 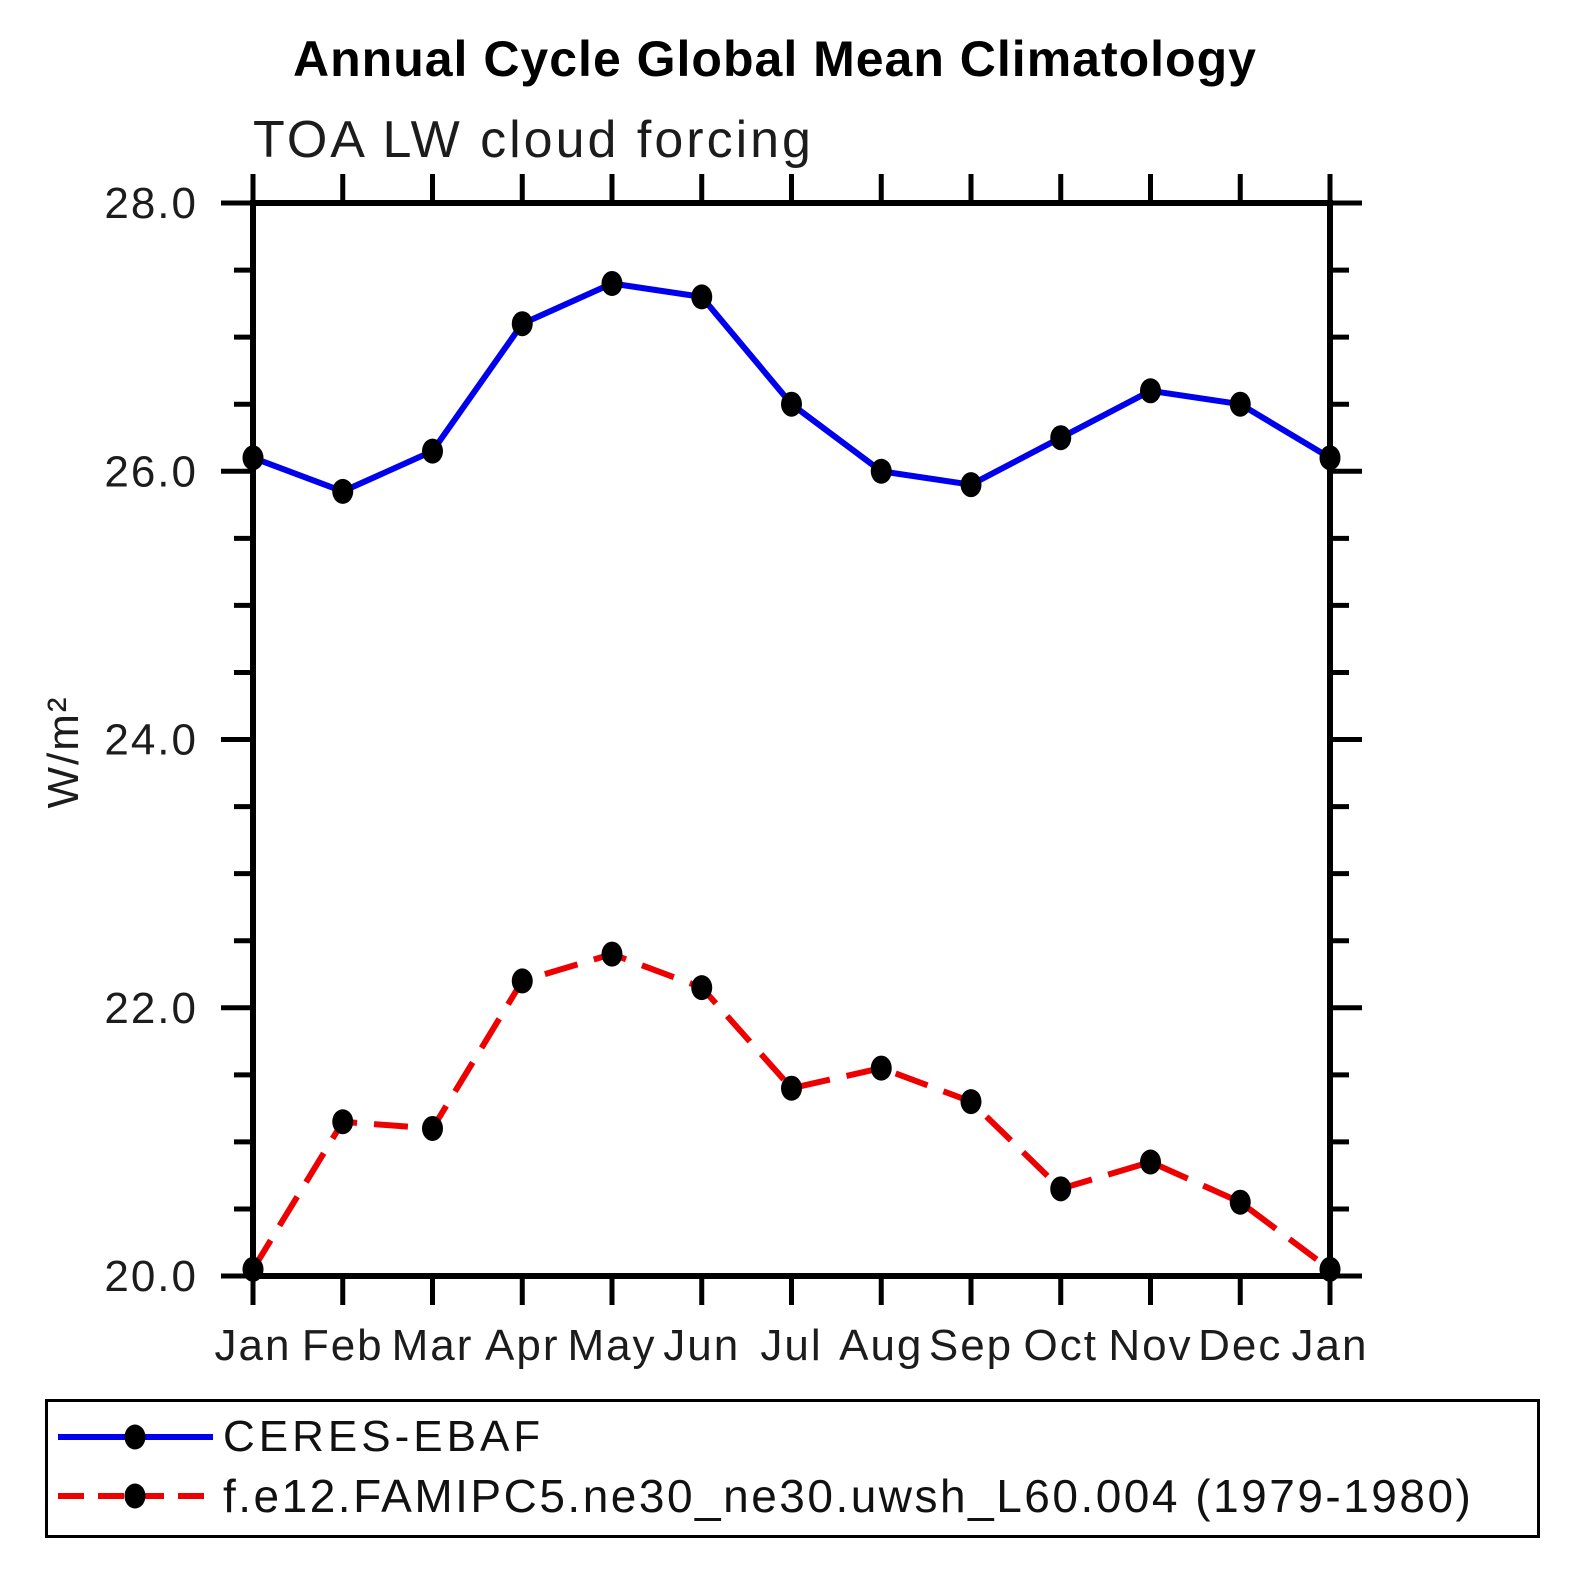 What do you see at coordinates (1240, 1345) in the screenshot?
I see `month-label: Dec` at bounding box center [1240, 1345].